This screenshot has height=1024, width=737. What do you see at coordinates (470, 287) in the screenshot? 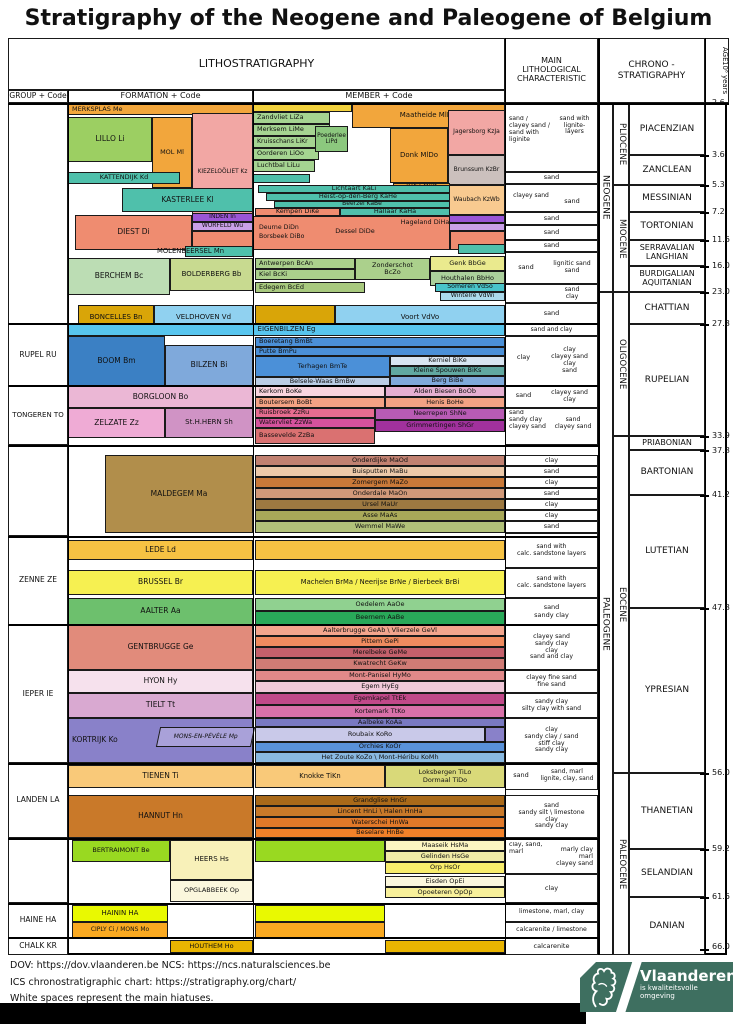
I see `mb-someren: Someren VdSo` at bounding box center [470, 287].